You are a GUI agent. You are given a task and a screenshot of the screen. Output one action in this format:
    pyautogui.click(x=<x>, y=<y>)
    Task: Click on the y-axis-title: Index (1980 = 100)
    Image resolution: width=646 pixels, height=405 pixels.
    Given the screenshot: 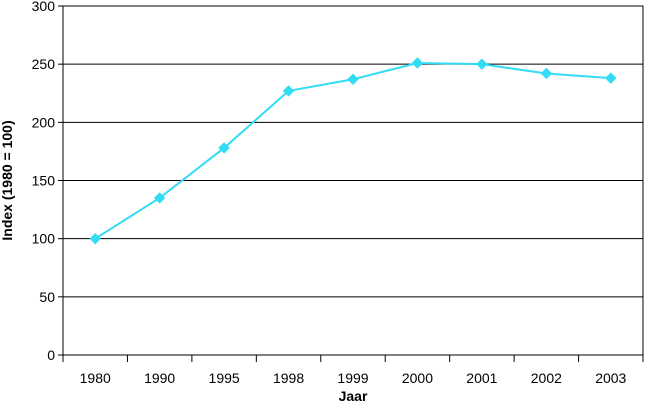 What is the action you would take?
    pyautogui.click(x=7, y=180)
    